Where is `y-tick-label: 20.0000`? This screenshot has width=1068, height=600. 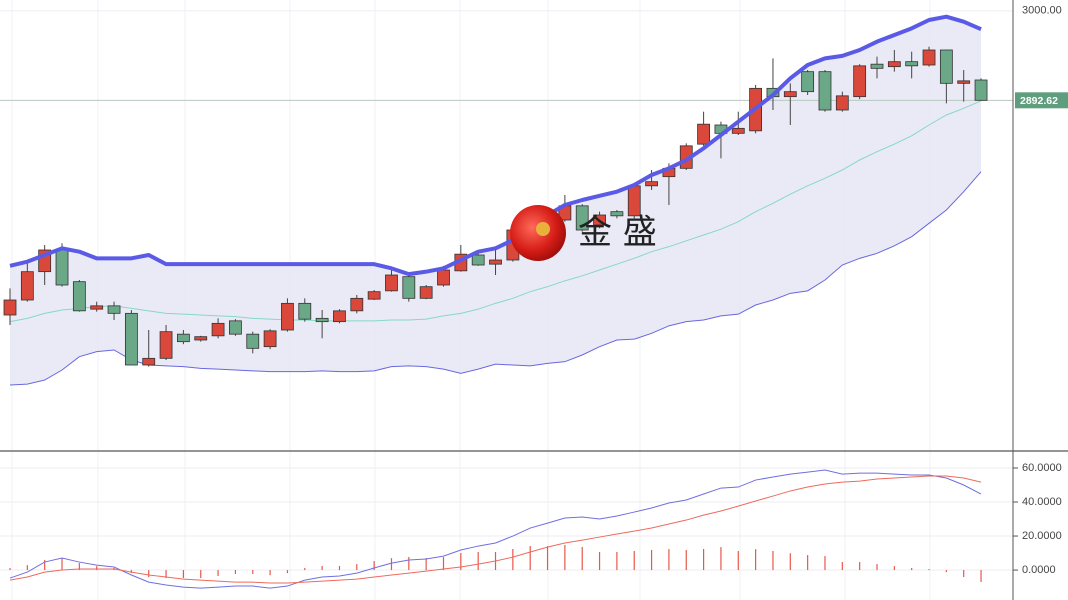
y-tick-label: 20.0000 is located at coordinates (1042, 536).